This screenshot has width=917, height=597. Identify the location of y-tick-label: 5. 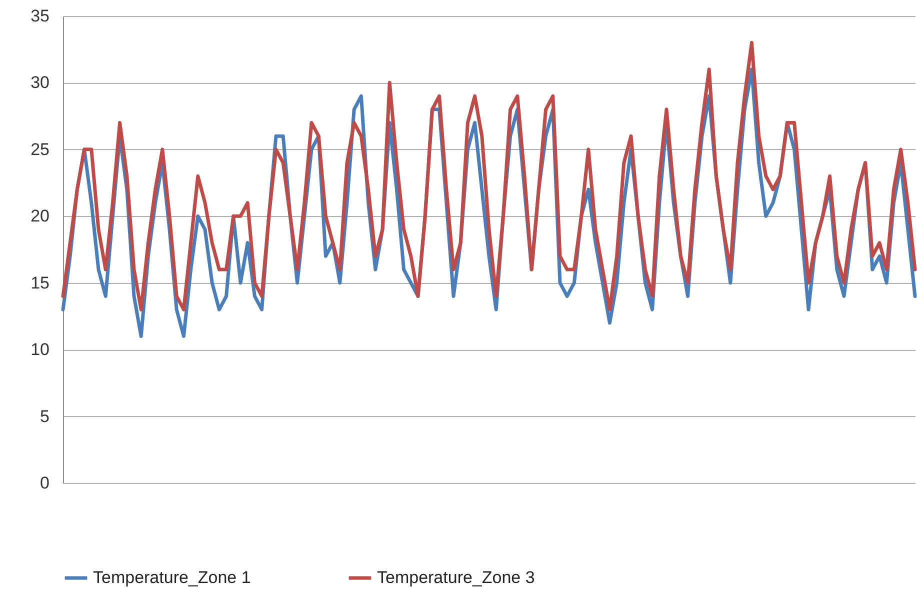
(45, 416).